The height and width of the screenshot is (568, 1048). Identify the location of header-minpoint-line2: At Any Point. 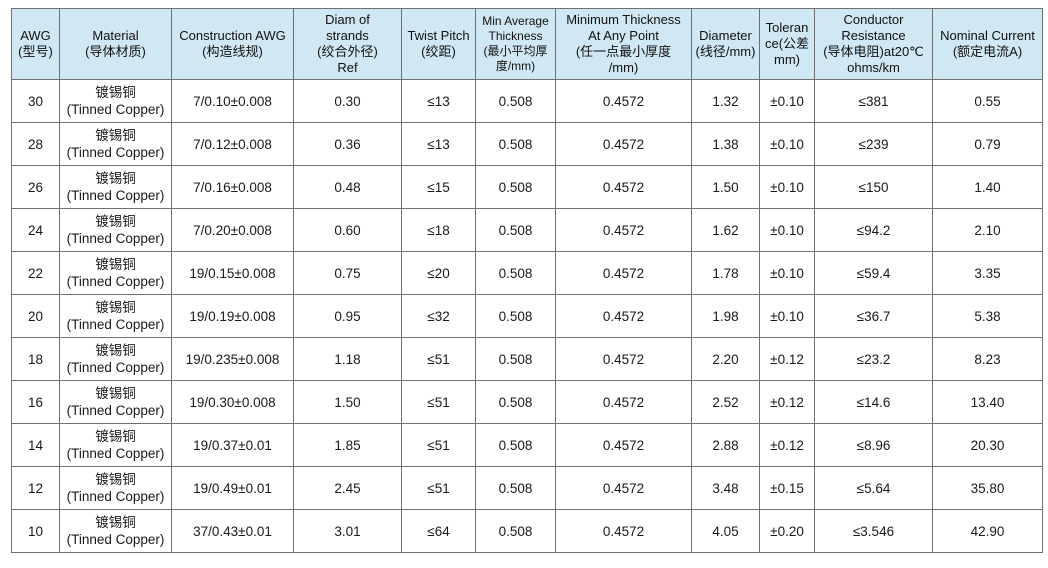
(623, 35).